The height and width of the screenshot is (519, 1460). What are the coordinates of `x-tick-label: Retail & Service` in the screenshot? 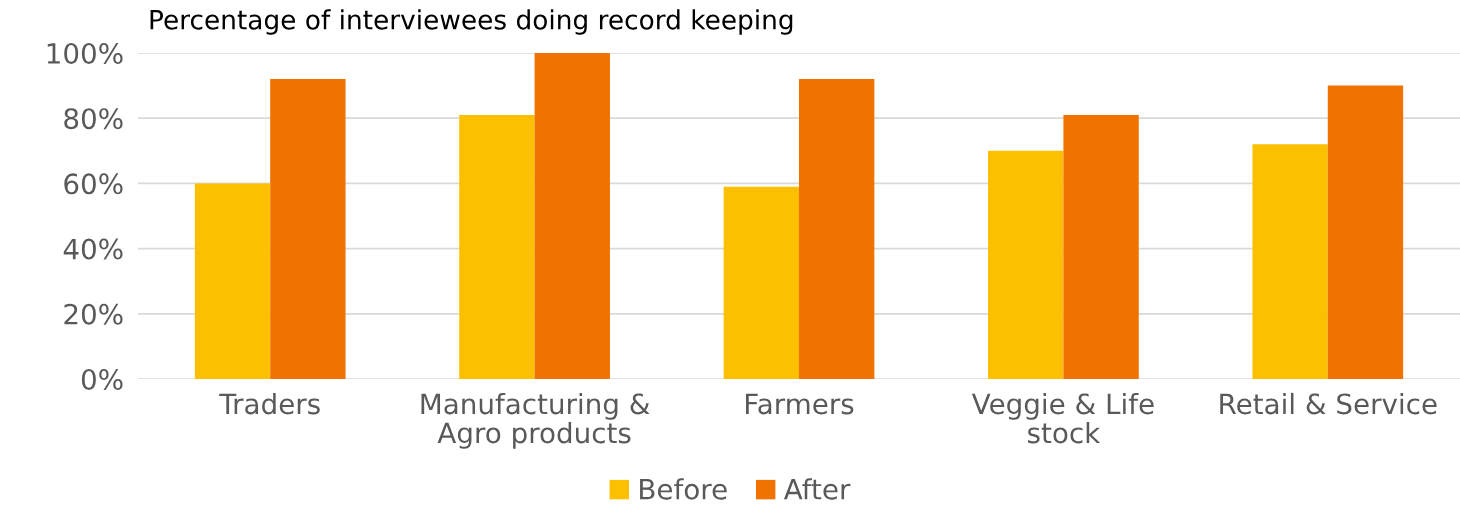 It's located at (1328, 403).